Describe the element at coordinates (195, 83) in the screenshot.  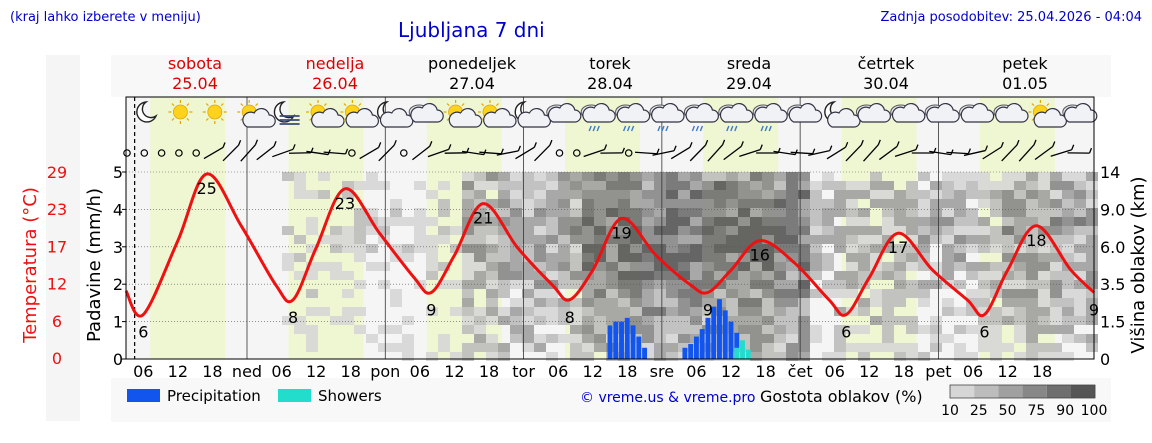
I see `day-date: 25.04` at that location.